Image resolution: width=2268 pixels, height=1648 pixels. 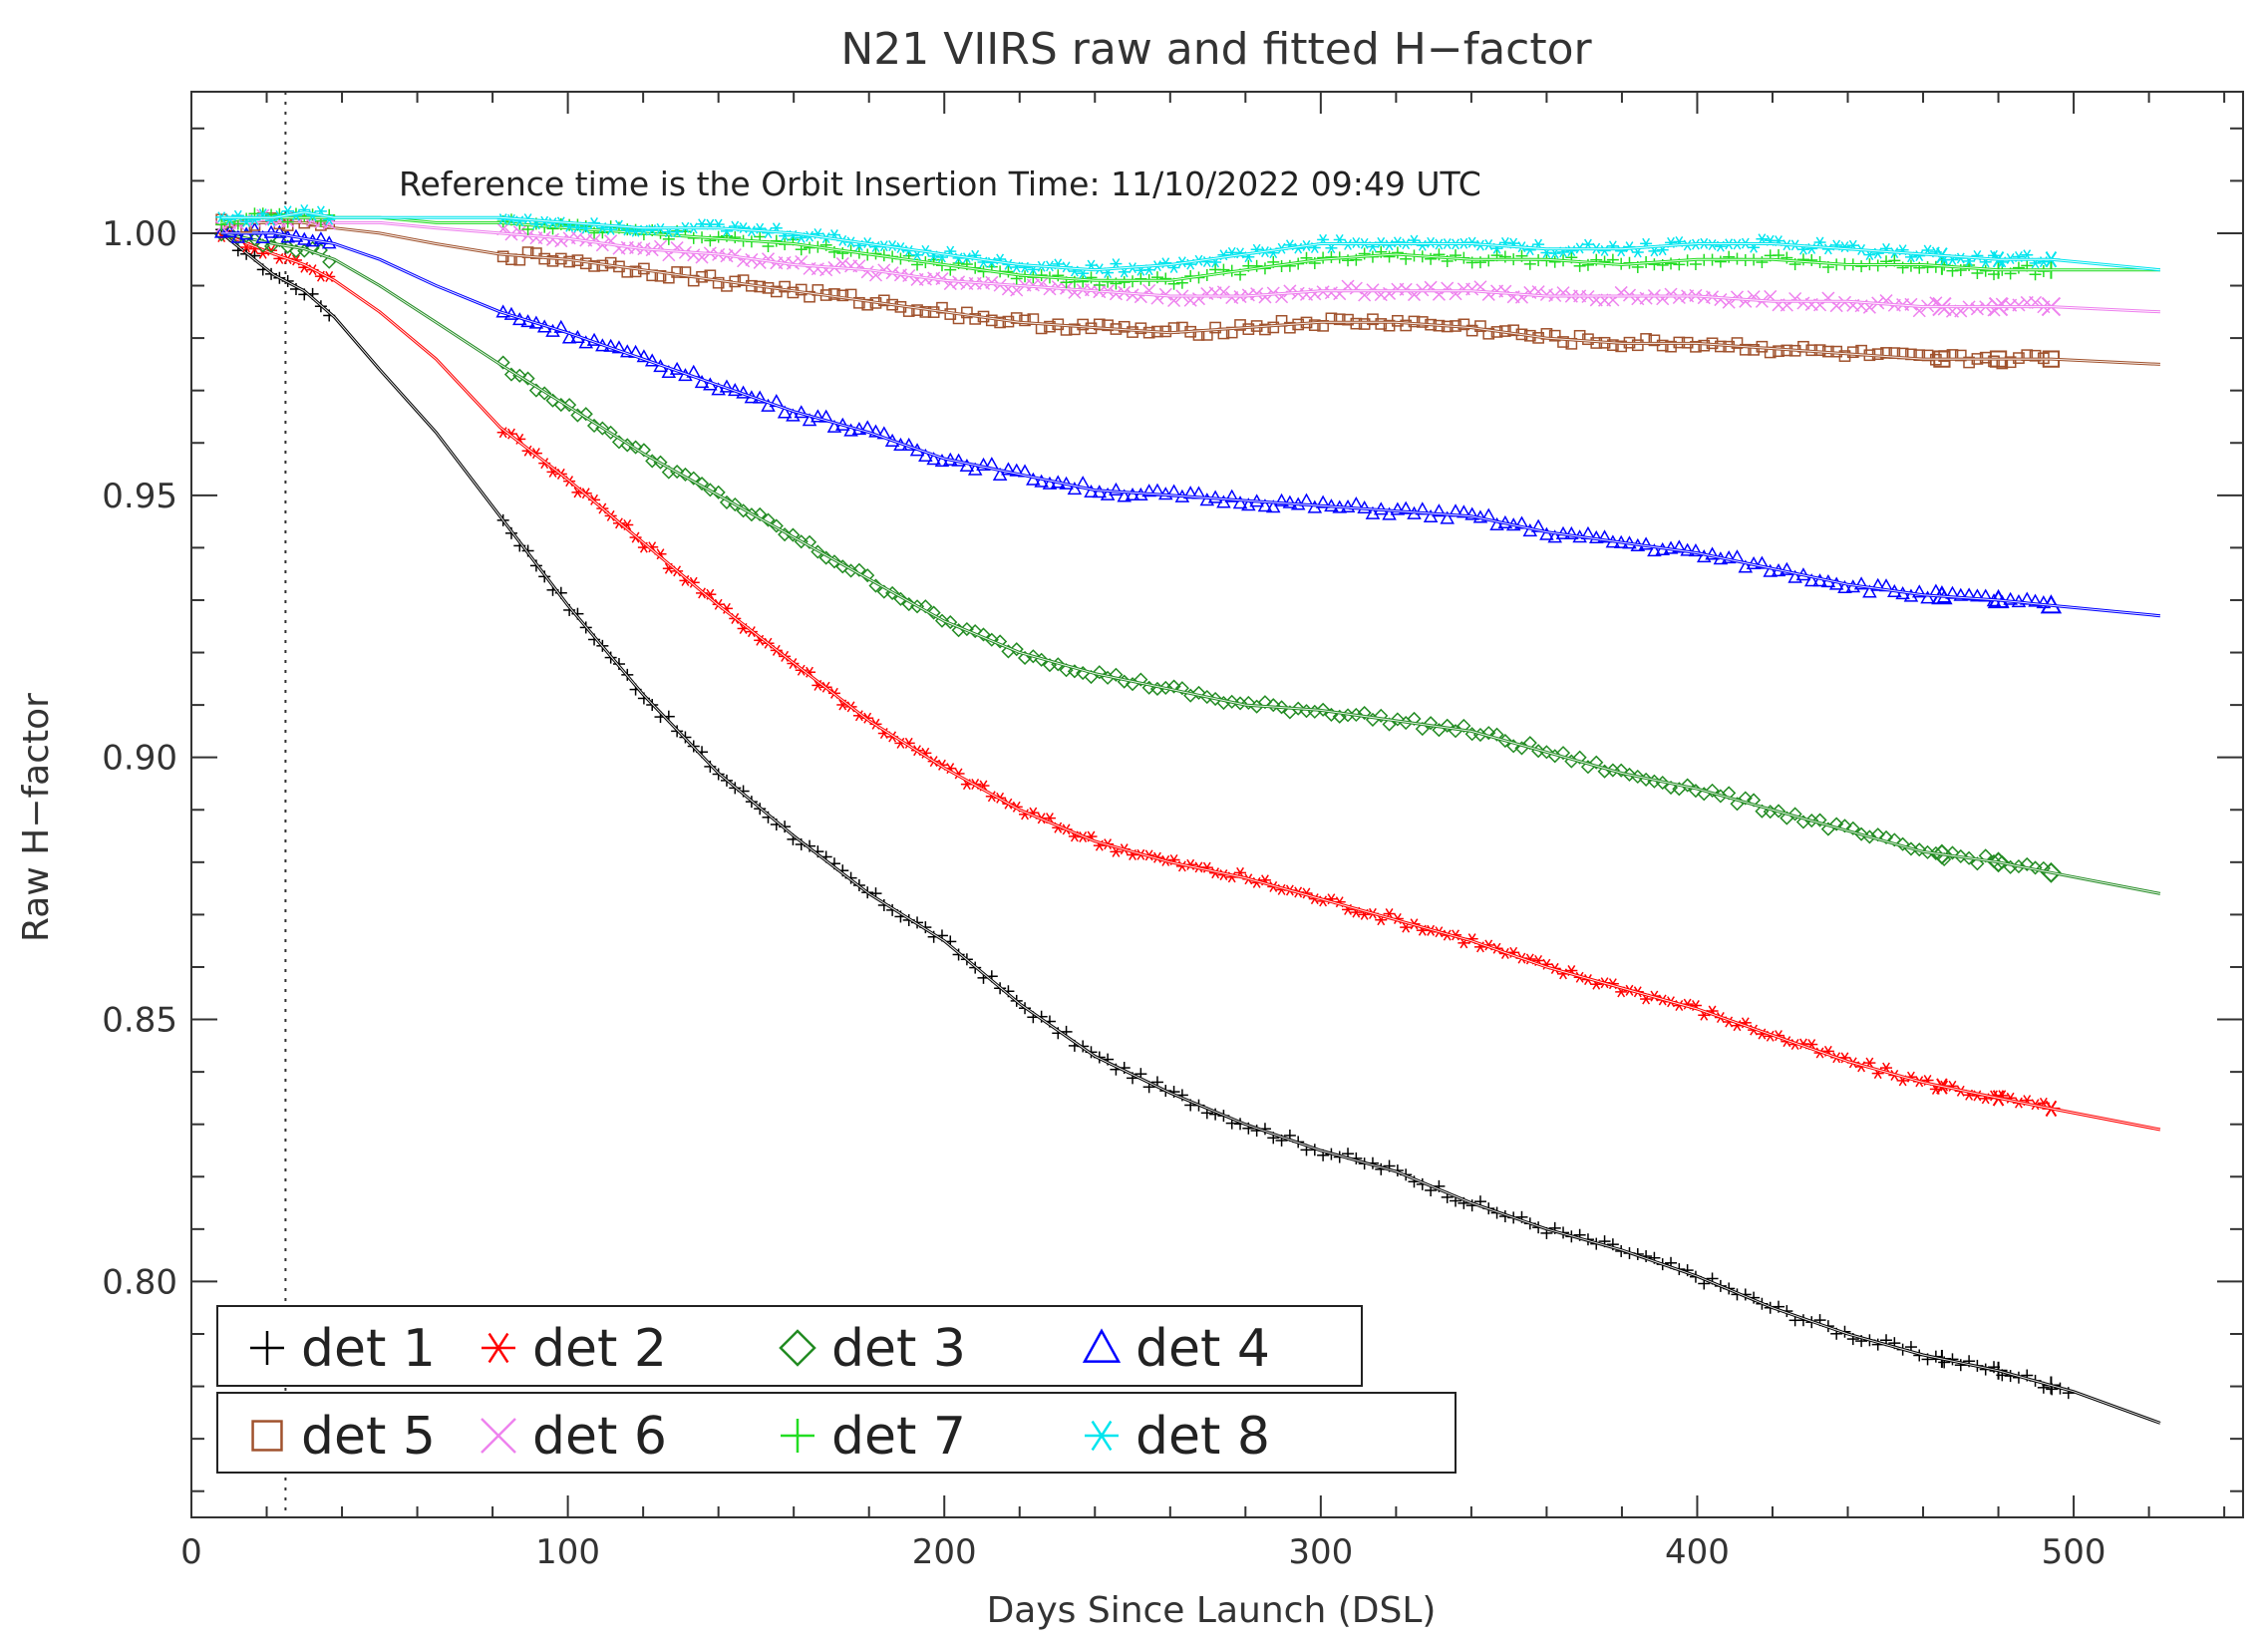 What do you see at coordinates (191, 1552) in the screenshot?
I see `x-tick-label: 0` at bounding box center [191, 1552].